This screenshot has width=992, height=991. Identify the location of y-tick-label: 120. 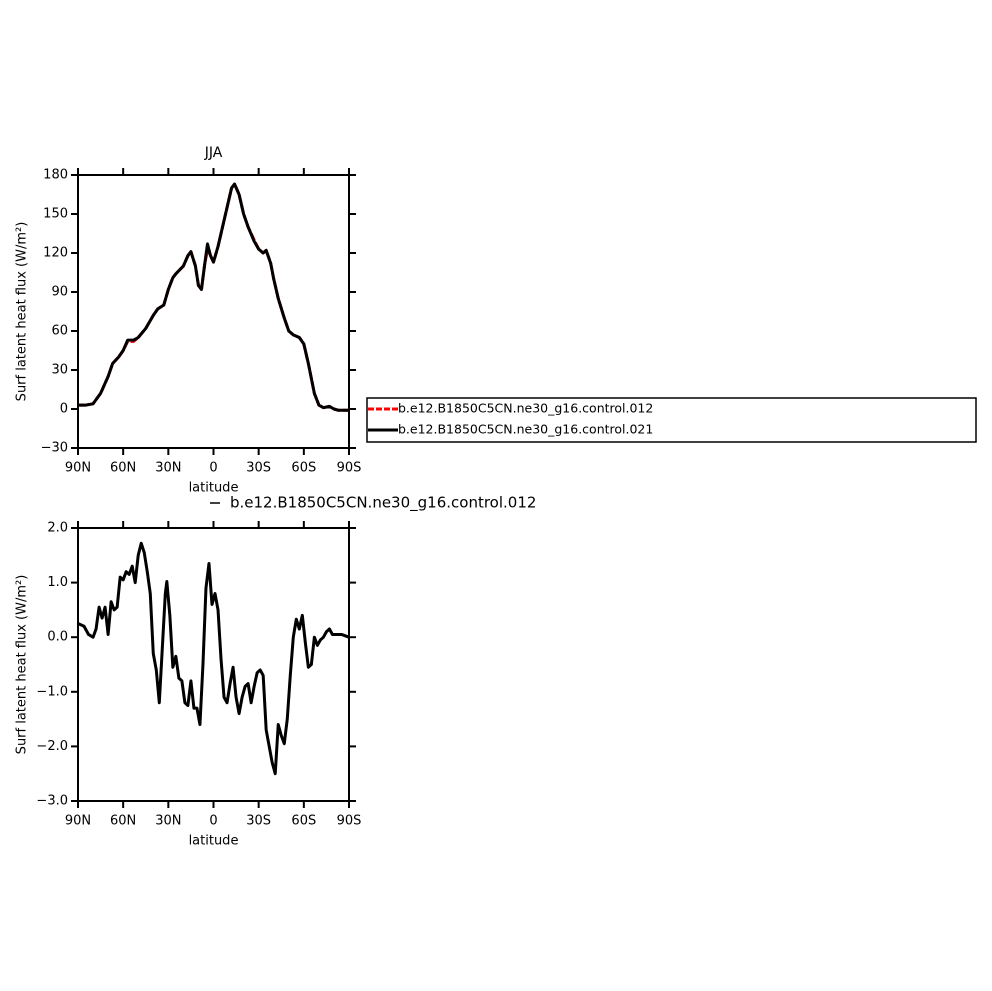
(55, 253).